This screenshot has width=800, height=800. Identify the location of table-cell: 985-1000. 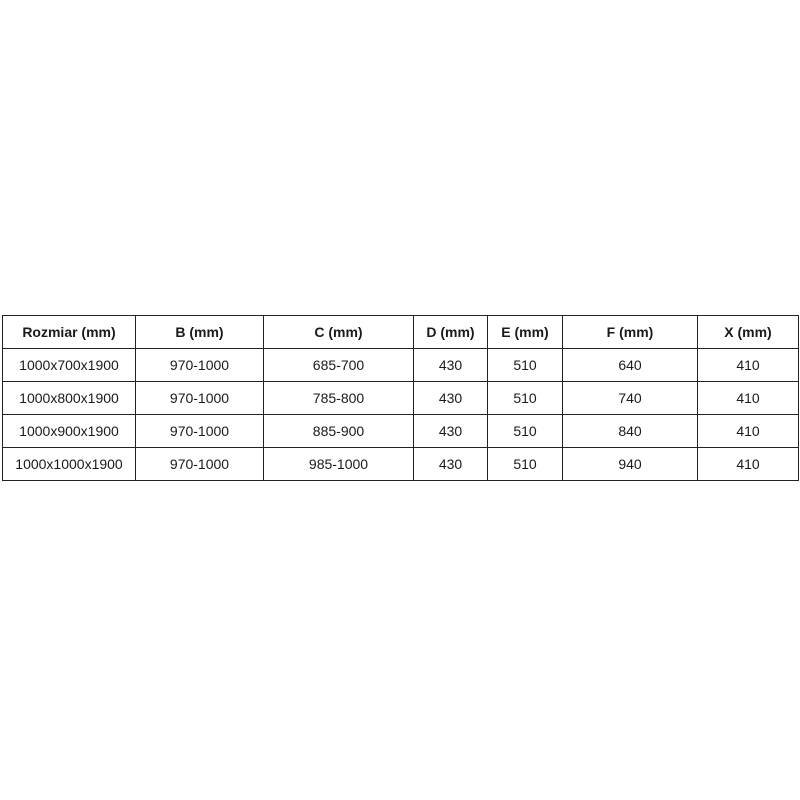
(338, 464).